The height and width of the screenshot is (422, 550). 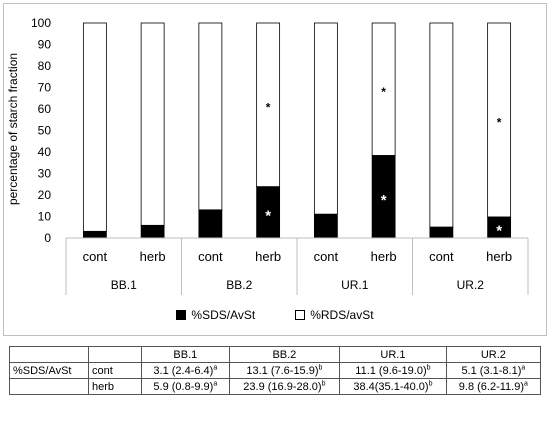 What do you see at coordinates (45, 66) in the screenshot?
I see `y-tick-label: 80` at bounding box center [45, 66].